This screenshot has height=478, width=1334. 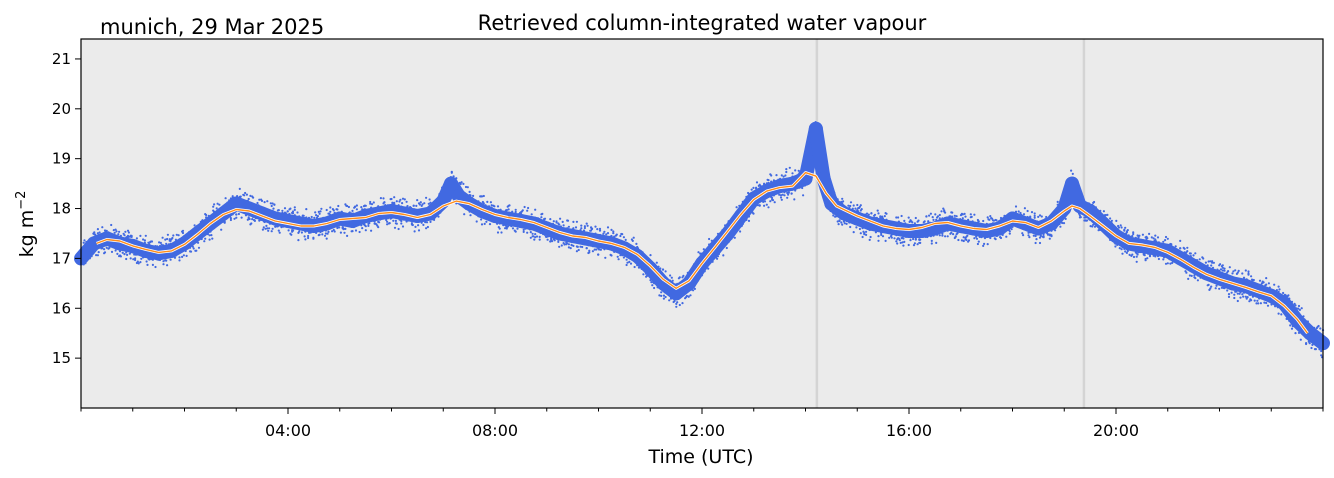 I want to click on y-tick-label: 17, so click(x=61, y=258).